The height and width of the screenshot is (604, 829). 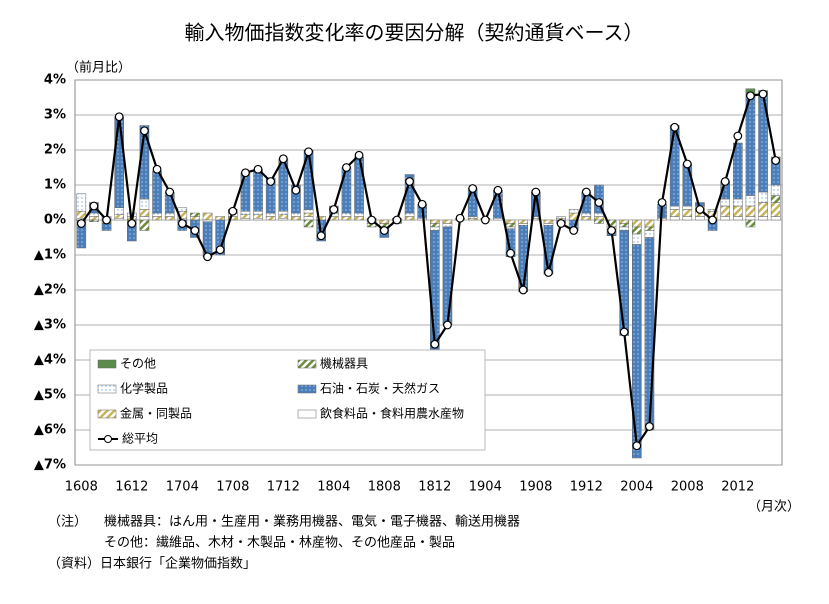 I want to click on legend-box, so click(x=287, y=400).